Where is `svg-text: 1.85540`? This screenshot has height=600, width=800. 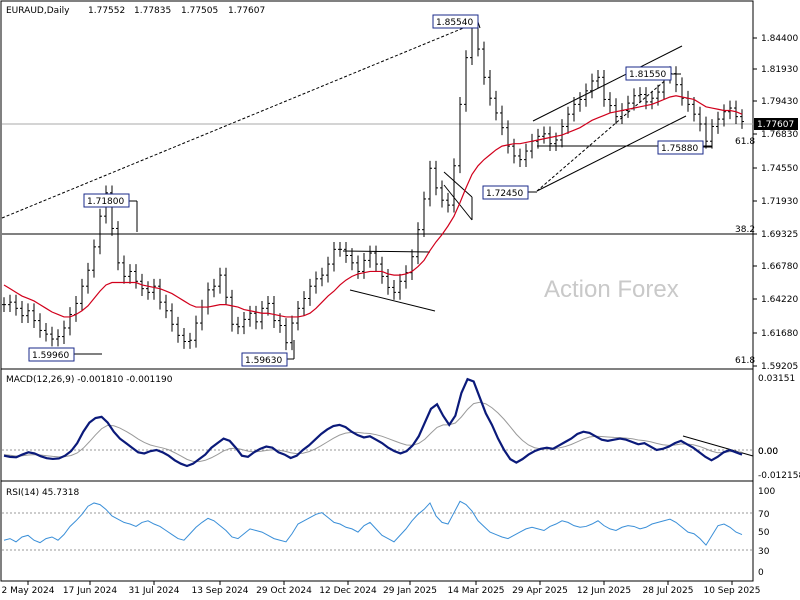 svg-text: 1.85540 is located at coordinates (454, 23).